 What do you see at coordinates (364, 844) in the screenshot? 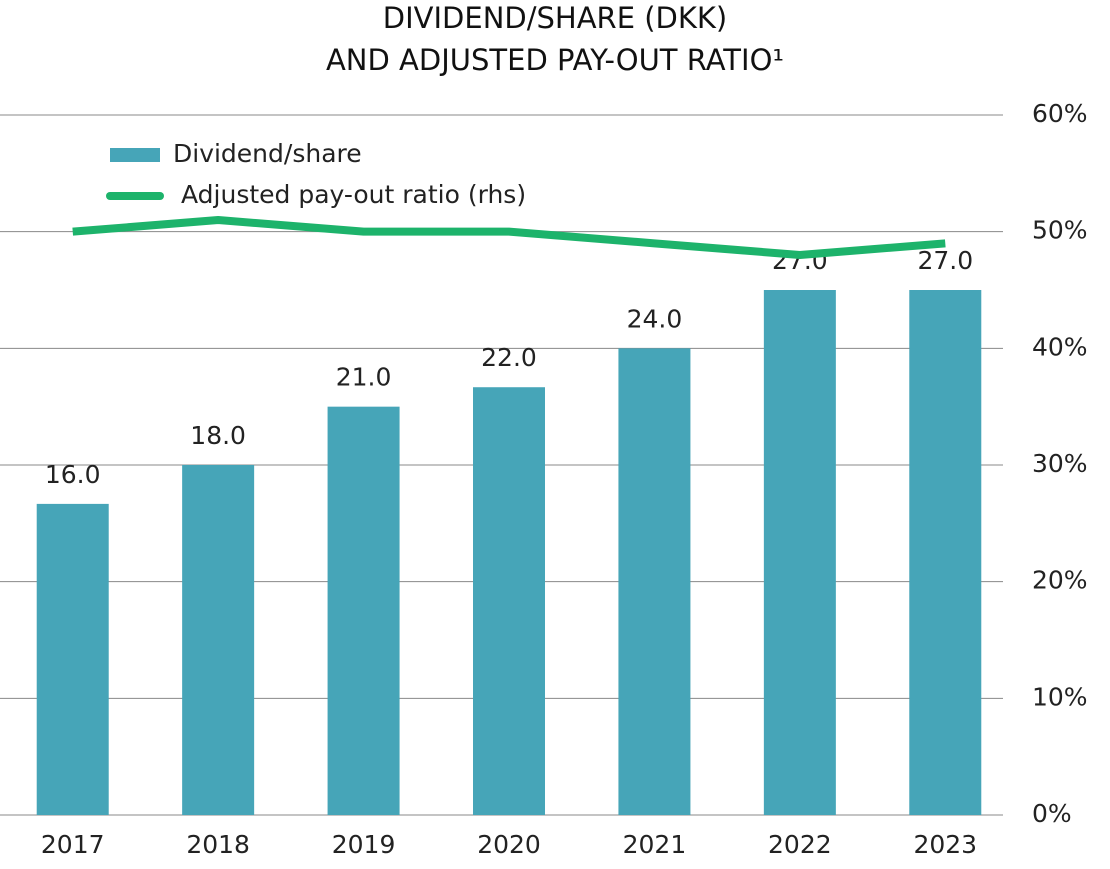
I see `x-tick-label: 2019` at bounding box center [364, 844].